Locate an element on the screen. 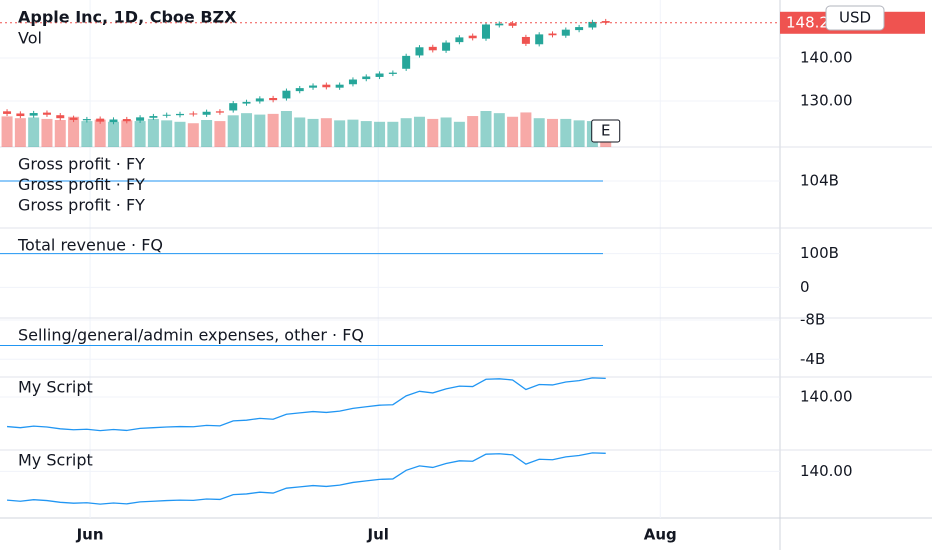 The image size is (932, 550). currency-button is located at coordinates (855, 18).